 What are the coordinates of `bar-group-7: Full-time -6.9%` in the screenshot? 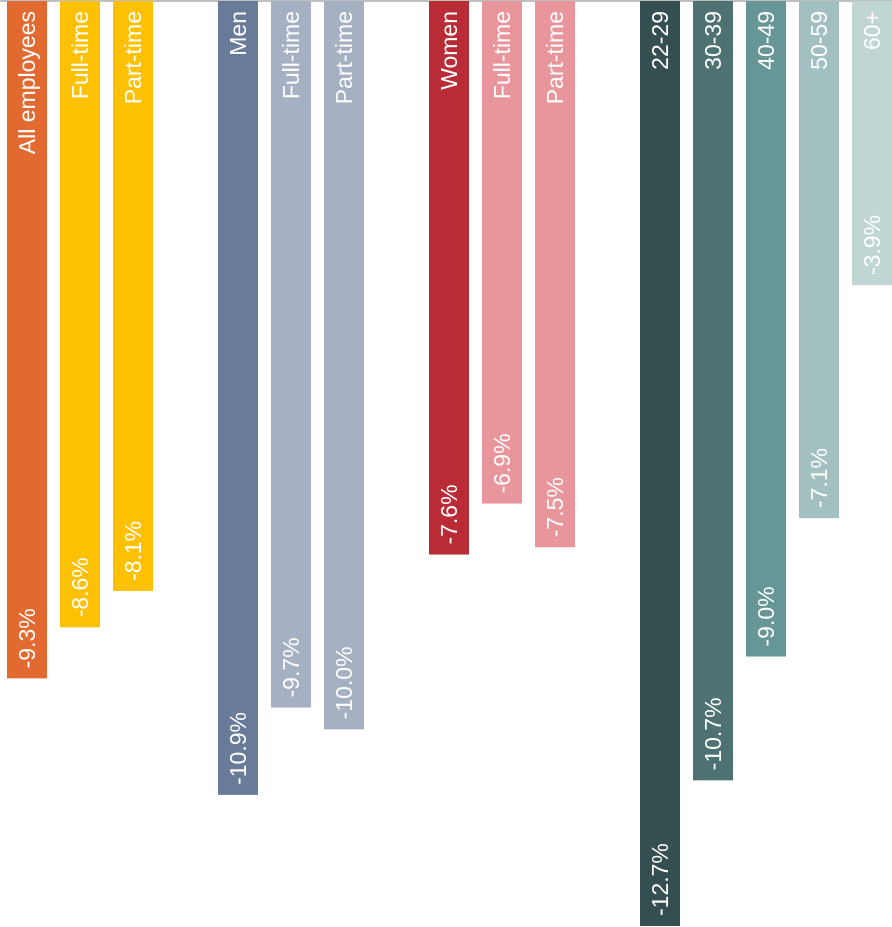 It's located at (502, 252).